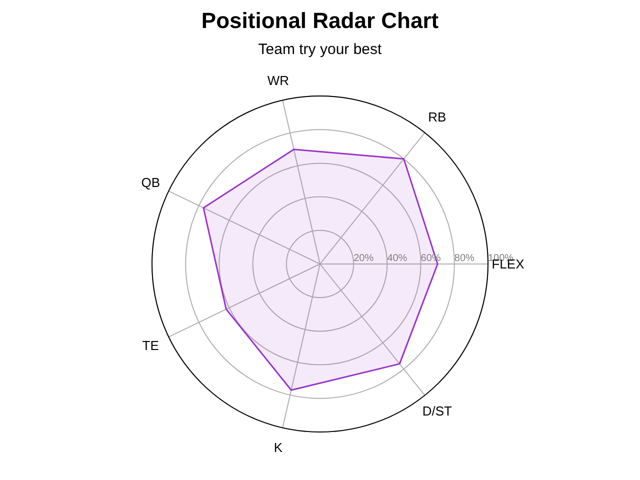 The width and height of the screenshot is (640, 480). What do you see at coordinates (278, 447) in the screenshot?
I see `spoke-label: K` at bounding box center [278, 447].